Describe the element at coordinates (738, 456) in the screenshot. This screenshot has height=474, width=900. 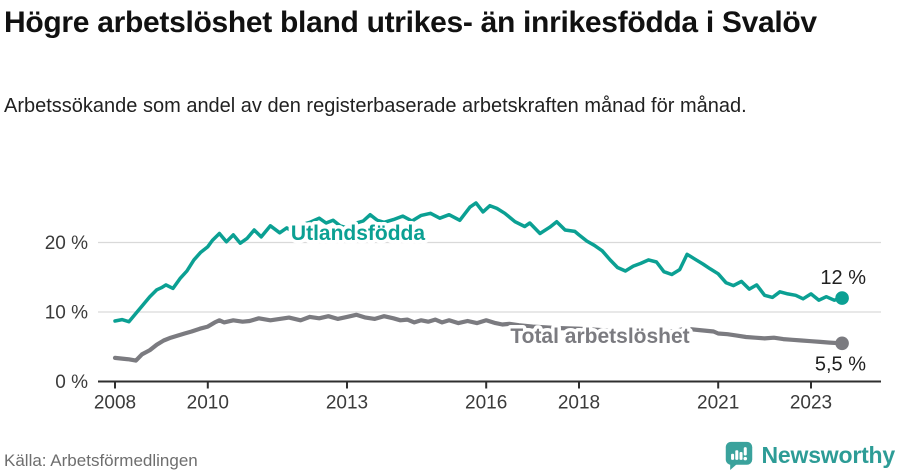
I see `newsworthy-logo-icon` at that location.